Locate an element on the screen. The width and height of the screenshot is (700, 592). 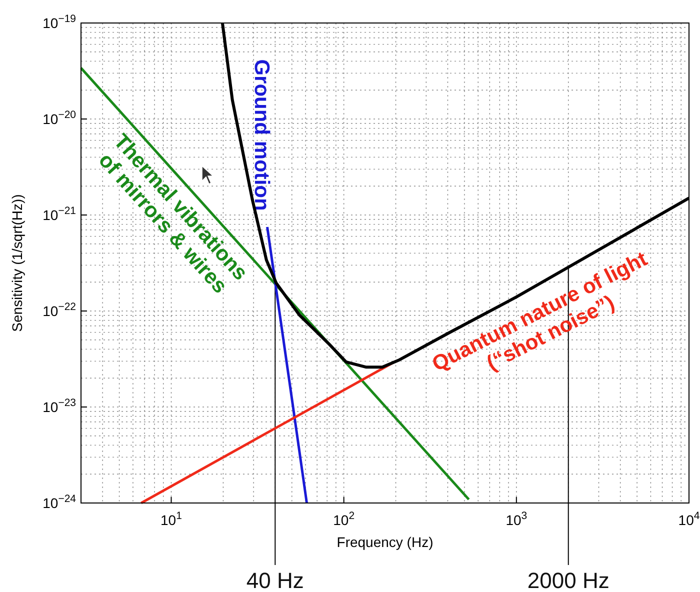
y-tick-label: 10$^{−20}$ is located at coordinates (59, 118).